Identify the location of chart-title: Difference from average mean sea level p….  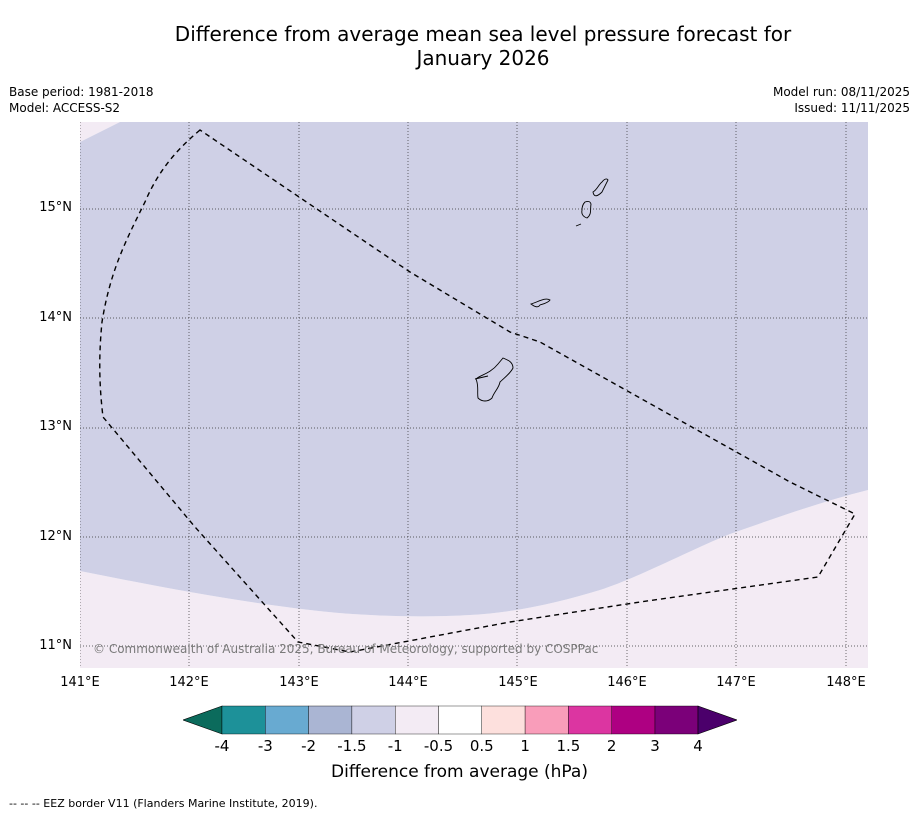
(459, 46).